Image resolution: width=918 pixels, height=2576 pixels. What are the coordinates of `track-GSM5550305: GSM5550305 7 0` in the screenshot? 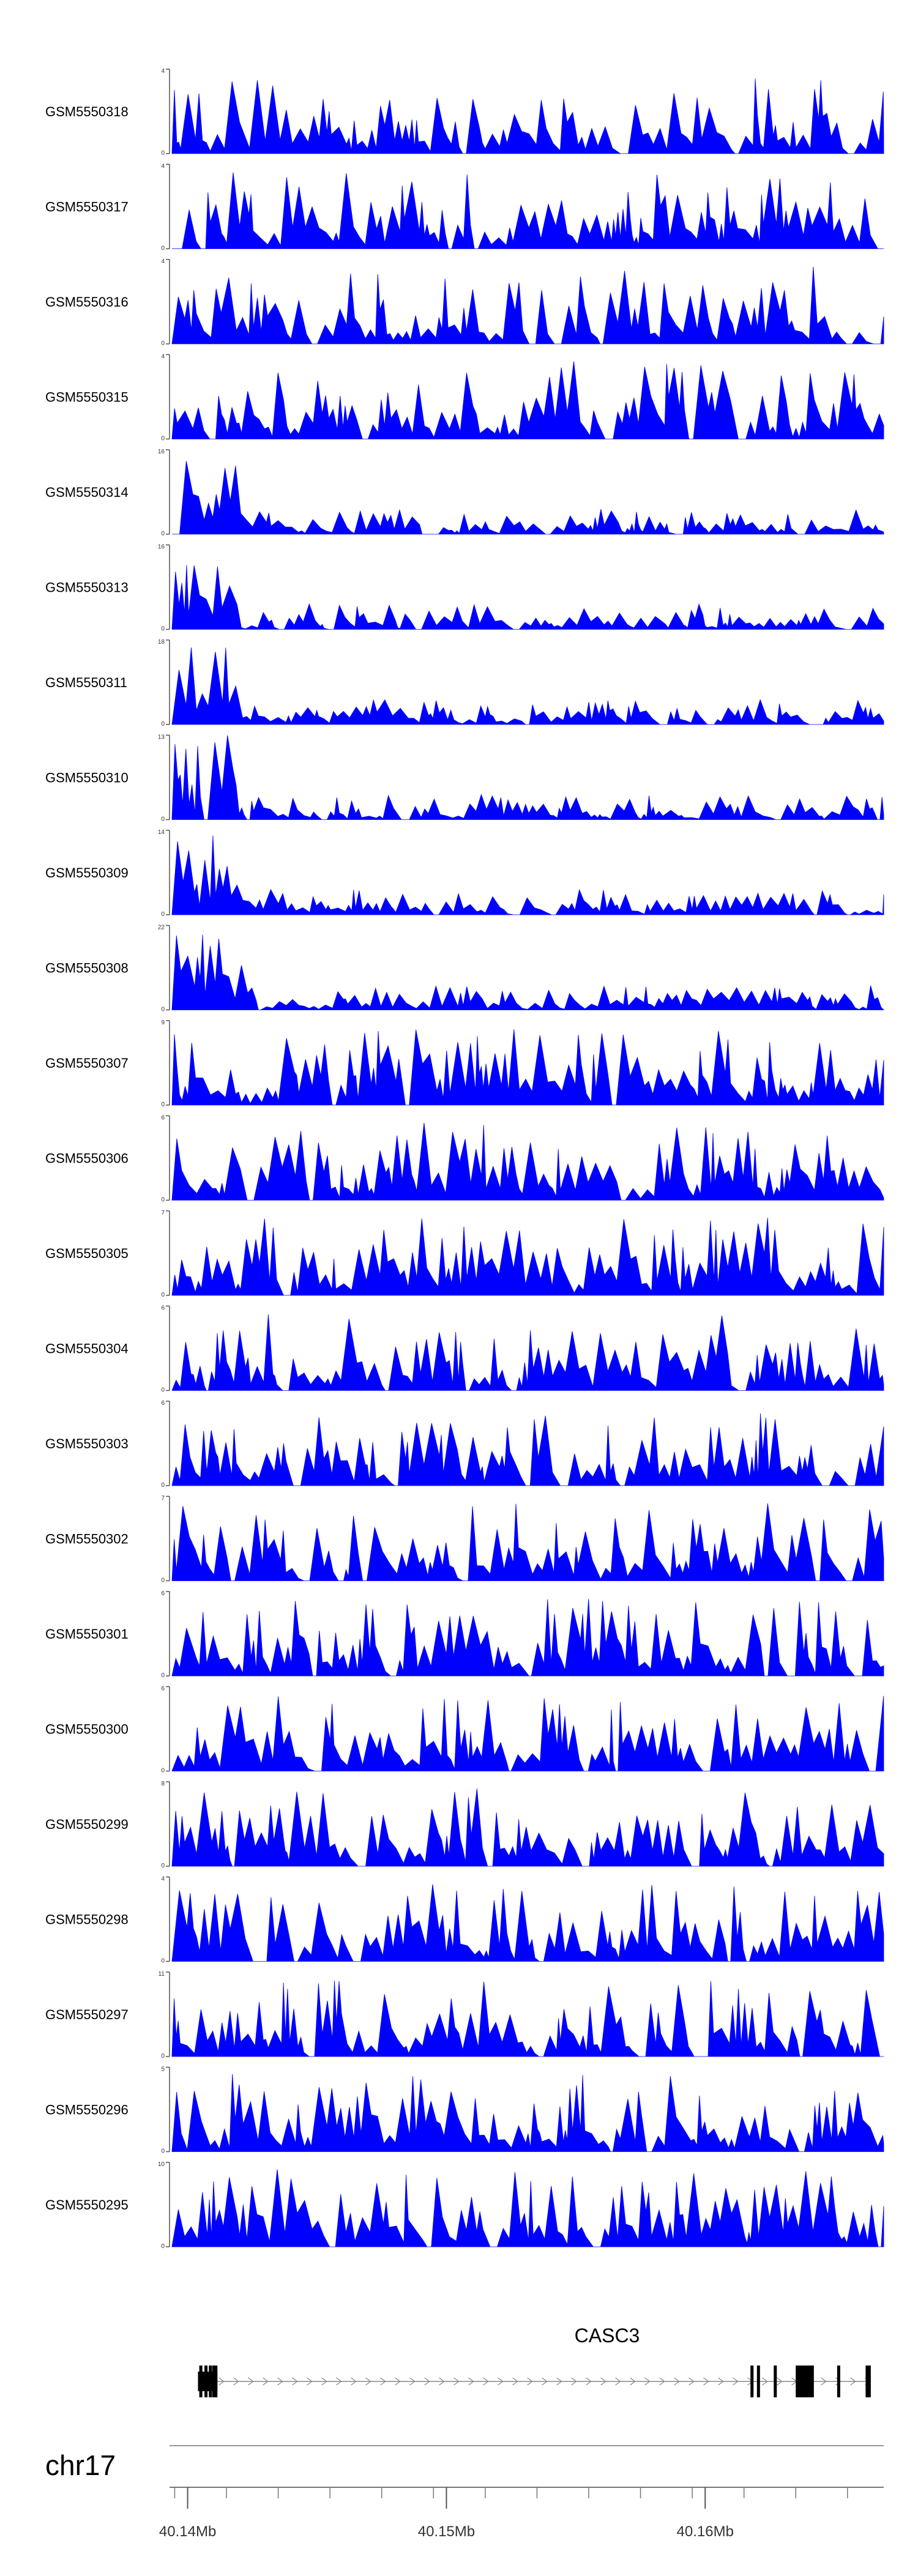 It's located at (464, 1254).